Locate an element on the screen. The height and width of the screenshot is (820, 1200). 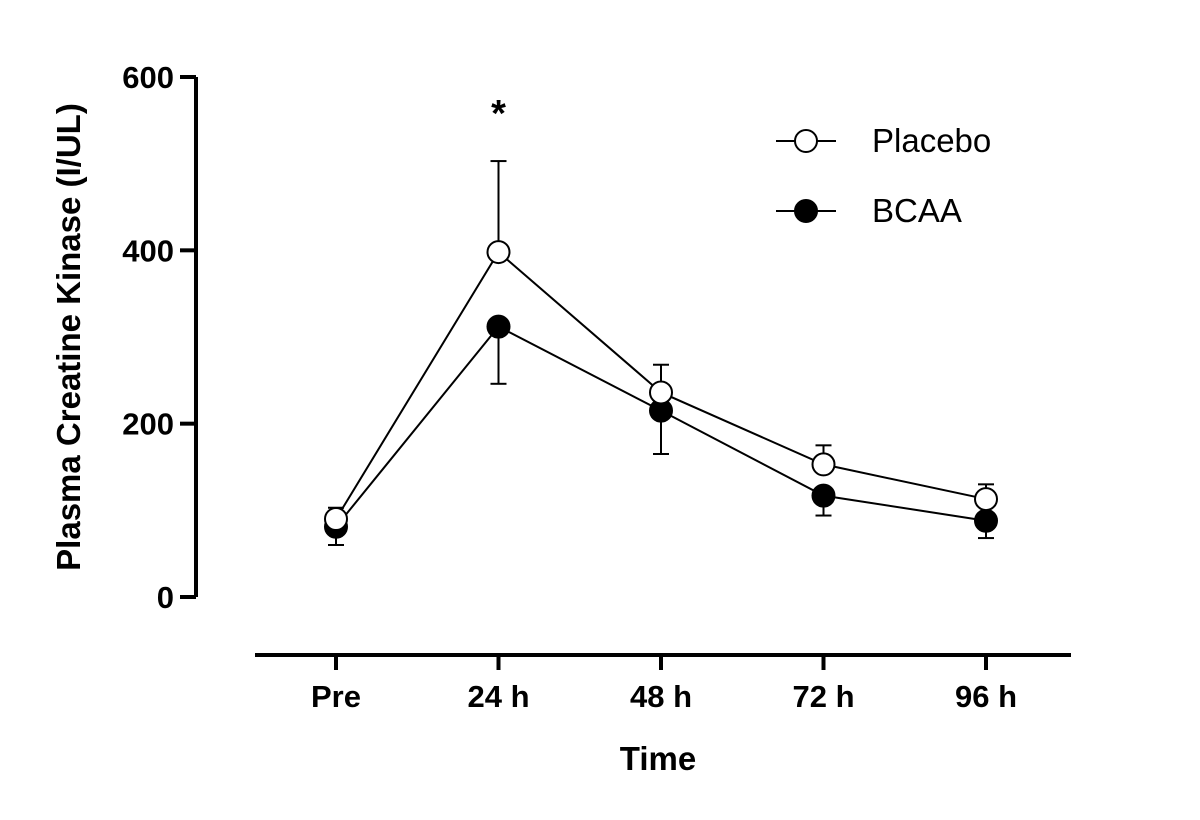
x-axis-label: Time is located at coordinates (658, 758).